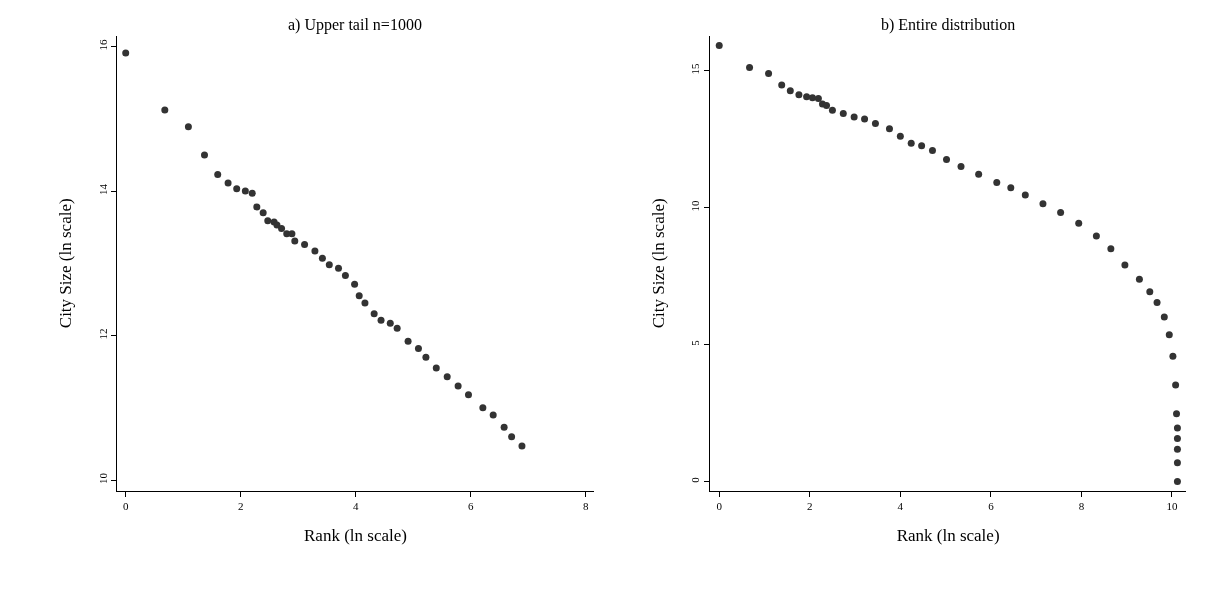  Describe the element at coordinates (355, 25) in the screenshot. I see `chart-title: a) Upper tail n=1000` at that location.